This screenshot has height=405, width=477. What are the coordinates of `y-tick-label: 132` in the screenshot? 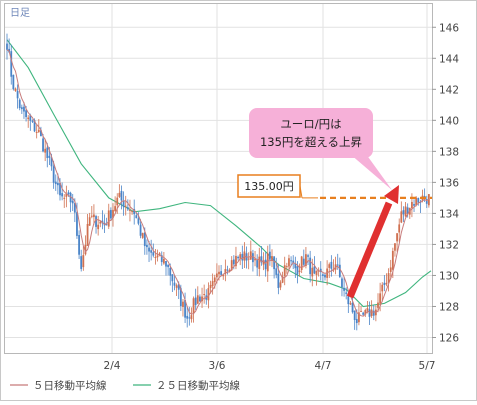 It's located at (449, 245).